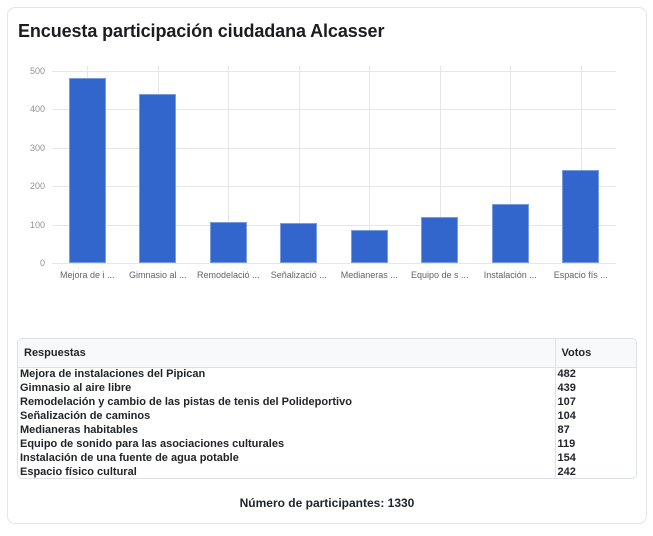 The width and height of the screenshot is (653, 536). Describe the element at coordinates (286, 353) in the screenshot. I see `column-header-respuestas: Respuestas` at that location.